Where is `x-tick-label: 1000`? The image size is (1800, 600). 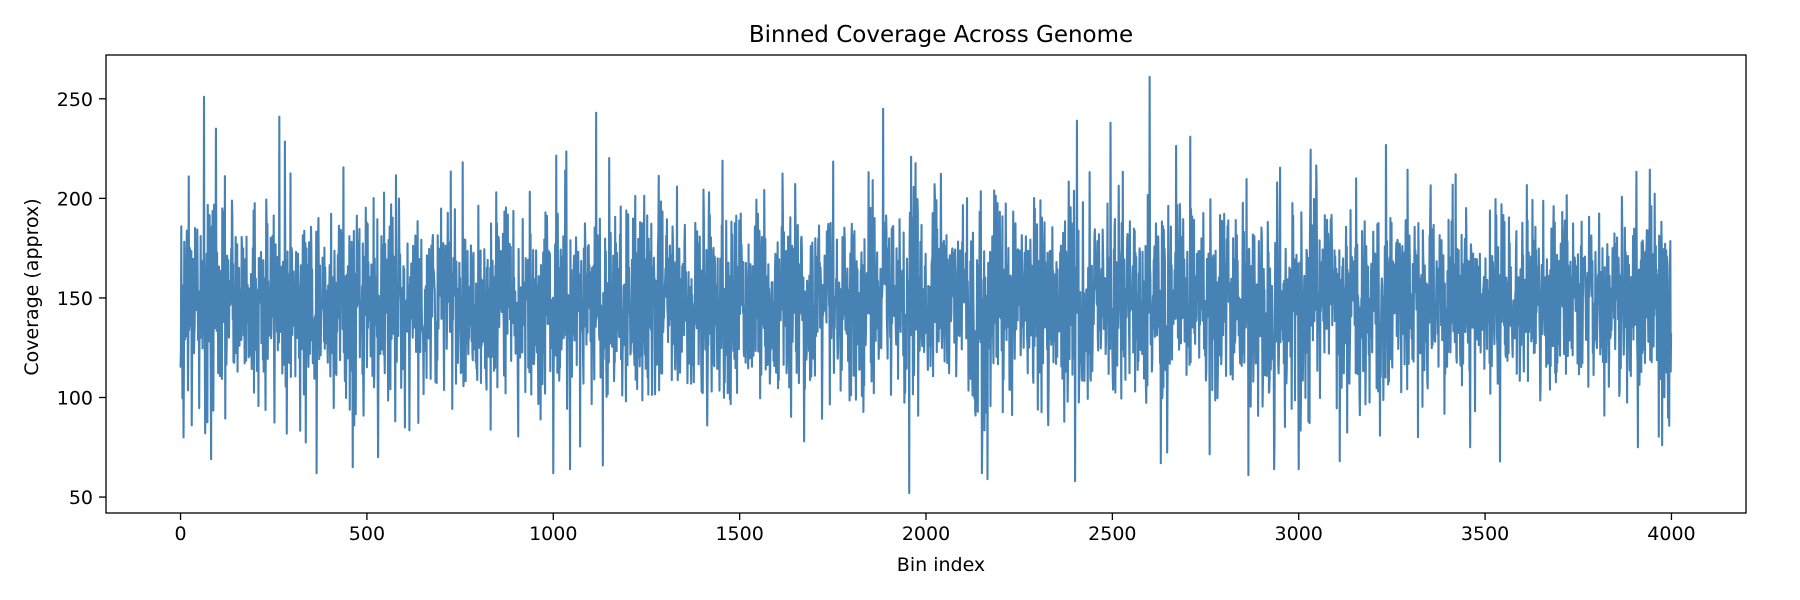
x-tick-label: 1000 is located at coordinates (553, 534).